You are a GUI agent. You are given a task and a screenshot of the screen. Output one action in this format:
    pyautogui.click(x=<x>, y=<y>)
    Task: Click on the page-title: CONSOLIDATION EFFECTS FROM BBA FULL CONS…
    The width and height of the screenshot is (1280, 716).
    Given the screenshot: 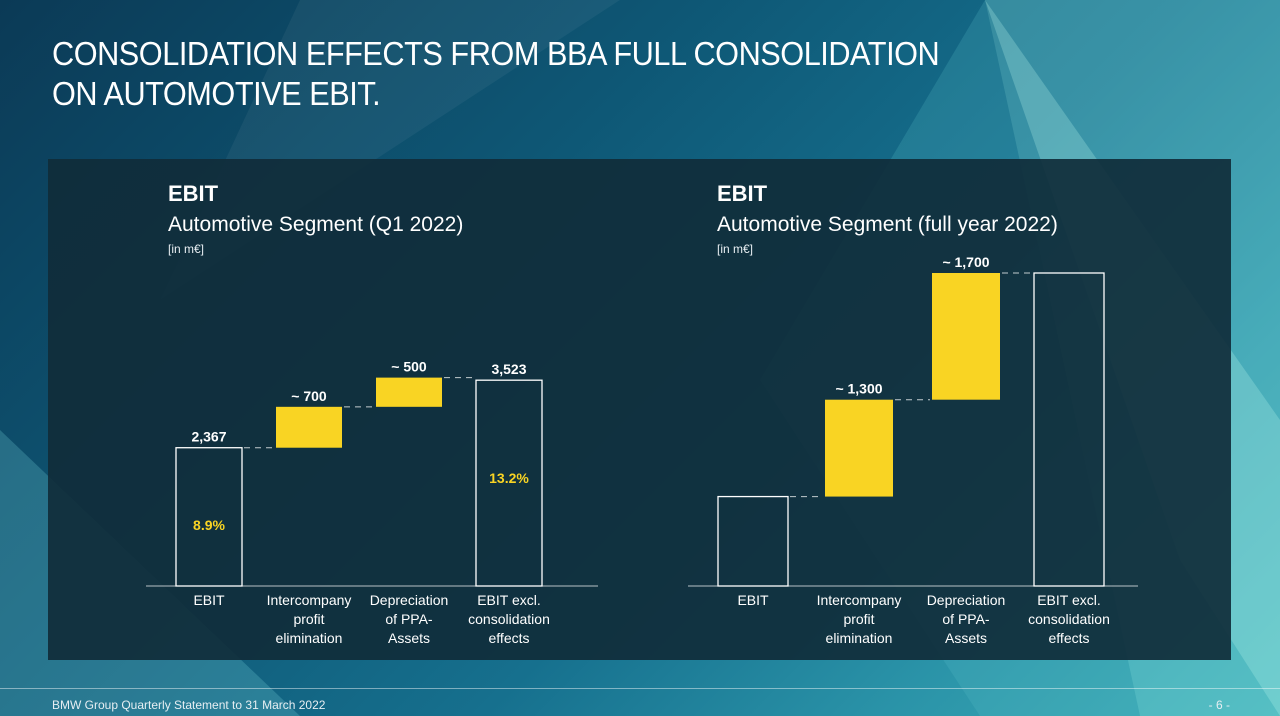 What is the action you would take?
    pyautogui.click(x=496, y=74)
    